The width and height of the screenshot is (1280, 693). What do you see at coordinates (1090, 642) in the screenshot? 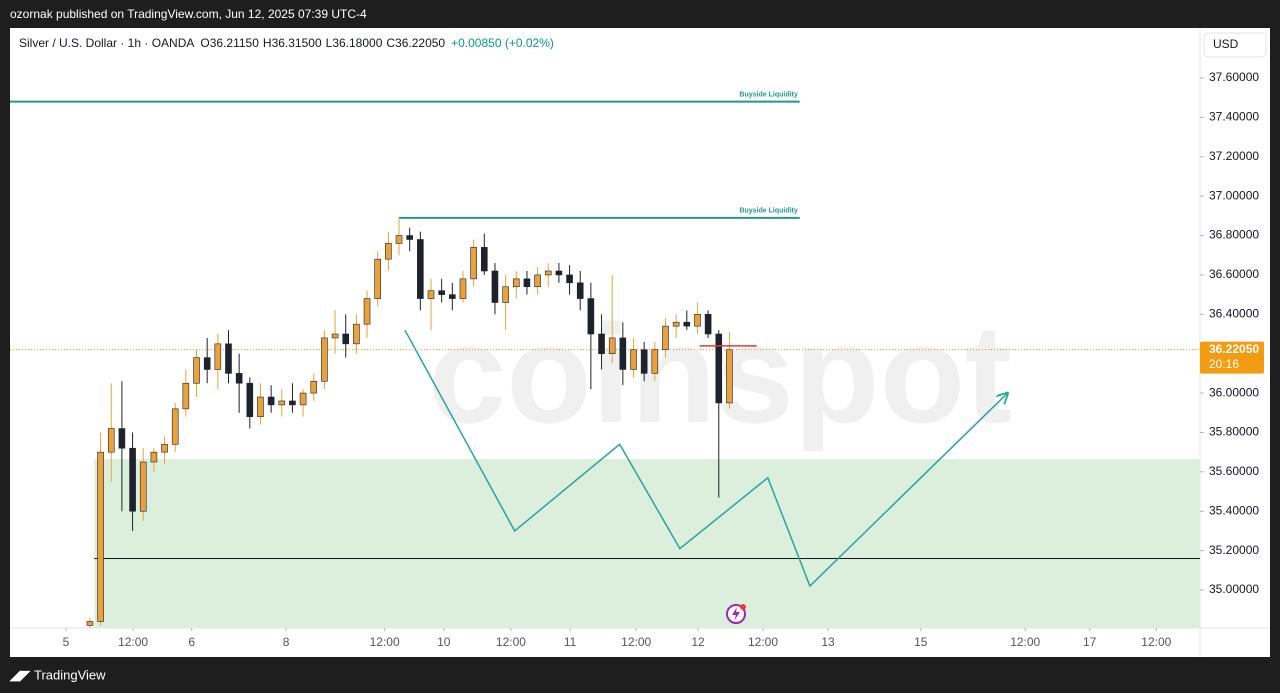
I see `x-tick-label: 17` at bounding box center [1090, 642].